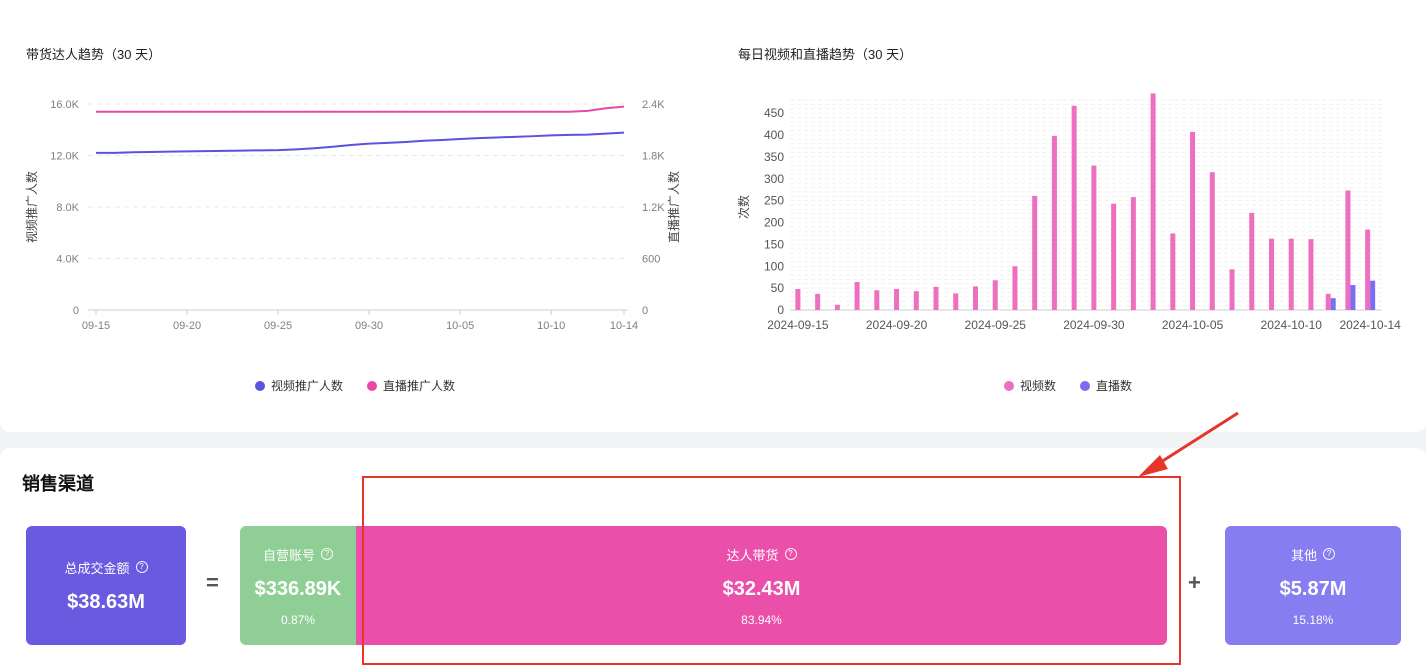 The image size is (1426, 667). What do you see at coordinates (1194, 582) in the screenshot?
I see `plus-sign: +` at bounding box center [1194, 582].